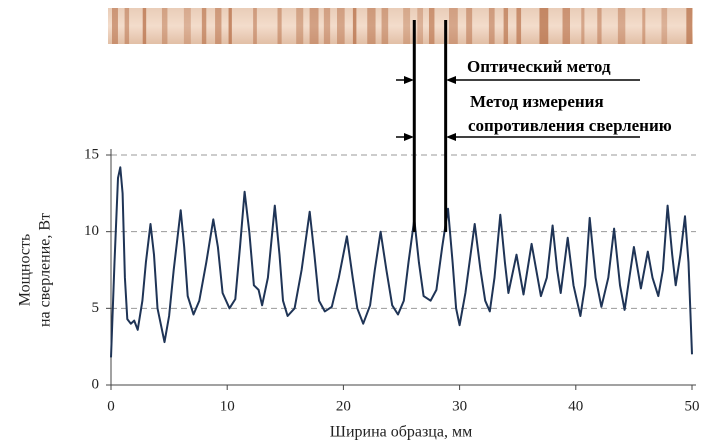 The image size is (715, 443). I want to click on y-tick-label: 0, so click(96, 384).